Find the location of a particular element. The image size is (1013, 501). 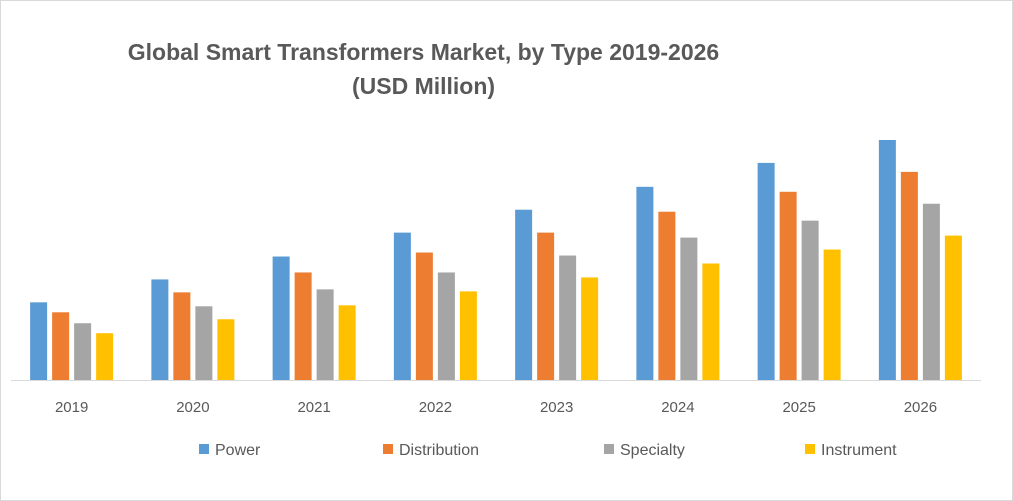

legend-label-specialty: Specialty is located at coordinates (652, 450).